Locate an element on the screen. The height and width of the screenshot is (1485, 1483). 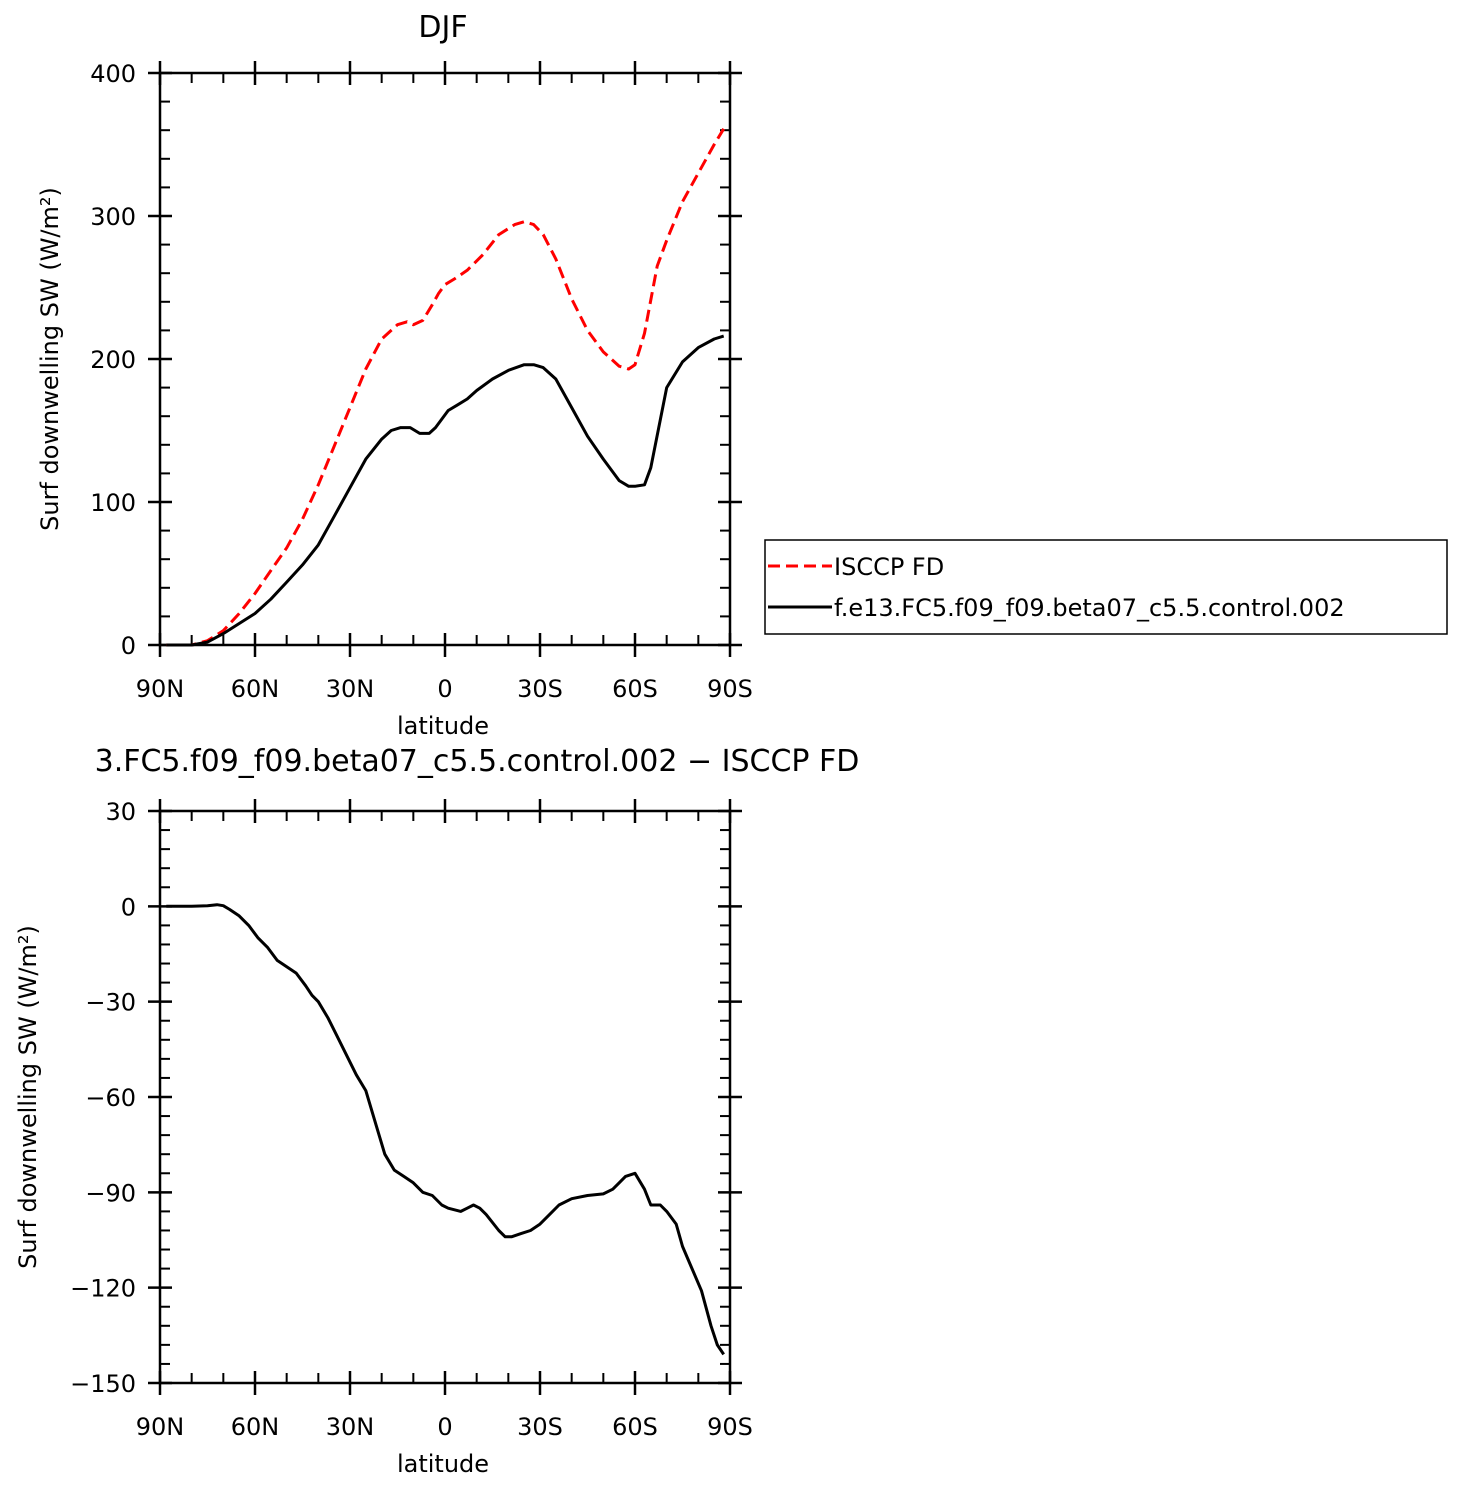
top-x-tick-label: 90S is located at coordinates (730, 689).